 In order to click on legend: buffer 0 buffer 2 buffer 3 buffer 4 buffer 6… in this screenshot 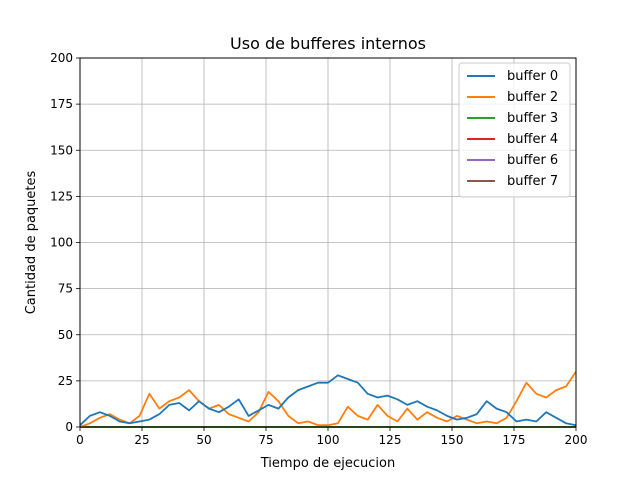, I will do `click(514, 130)`.